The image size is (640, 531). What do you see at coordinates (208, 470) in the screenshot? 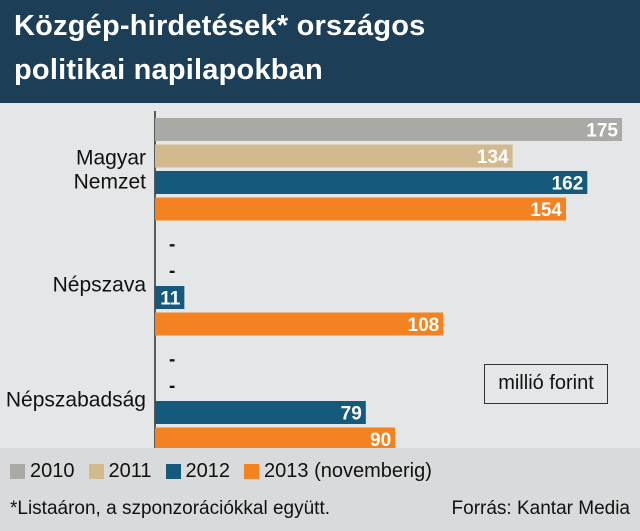
I see `legend-label: 2012` at bounding box center [208, 470].